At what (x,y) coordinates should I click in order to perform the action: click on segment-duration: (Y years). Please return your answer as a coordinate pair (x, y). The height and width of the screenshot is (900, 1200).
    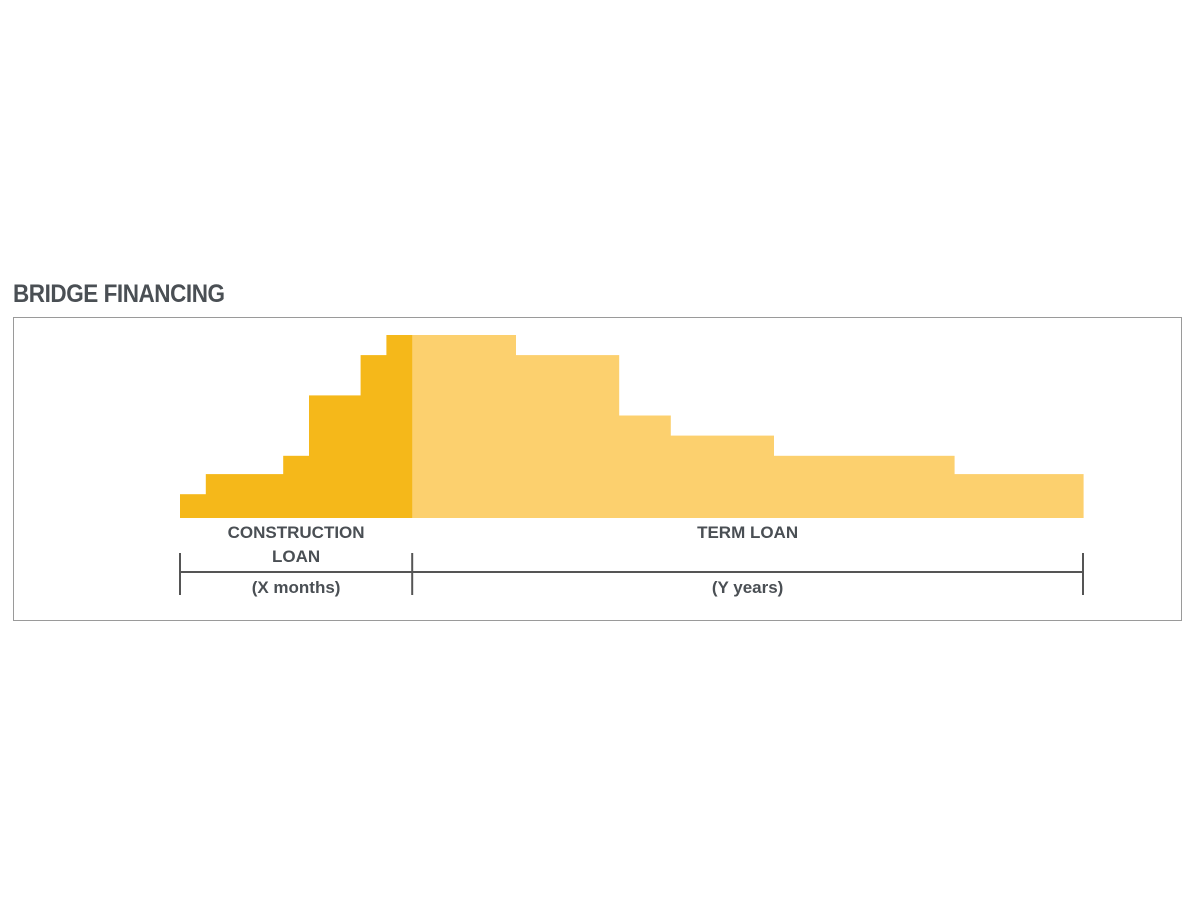
    Looking at the image, I should click on (748, 587).